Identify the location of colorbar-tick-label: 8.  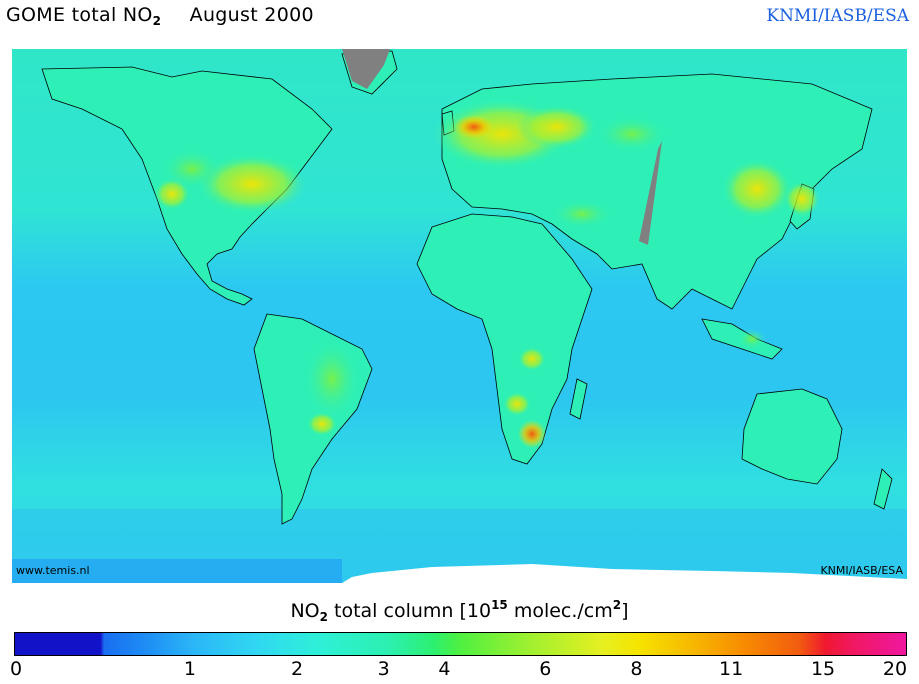
(636, 669).